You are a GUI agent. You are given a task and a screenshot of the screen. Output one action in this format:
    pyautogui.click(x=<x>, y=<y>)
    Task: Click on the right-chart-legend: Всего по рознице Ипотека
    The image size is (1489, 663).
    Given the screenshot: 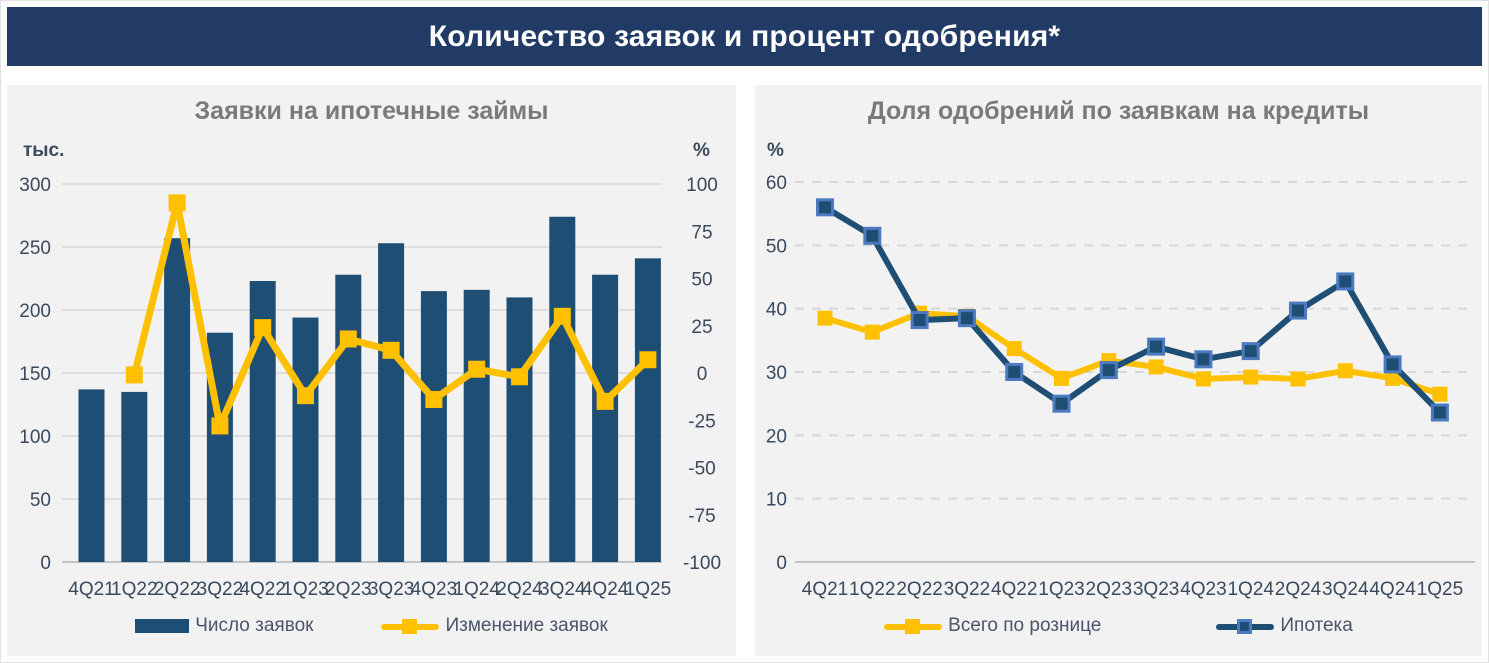 What is the action you would take?
    pyautogui.click(x=1118, y=626)
    